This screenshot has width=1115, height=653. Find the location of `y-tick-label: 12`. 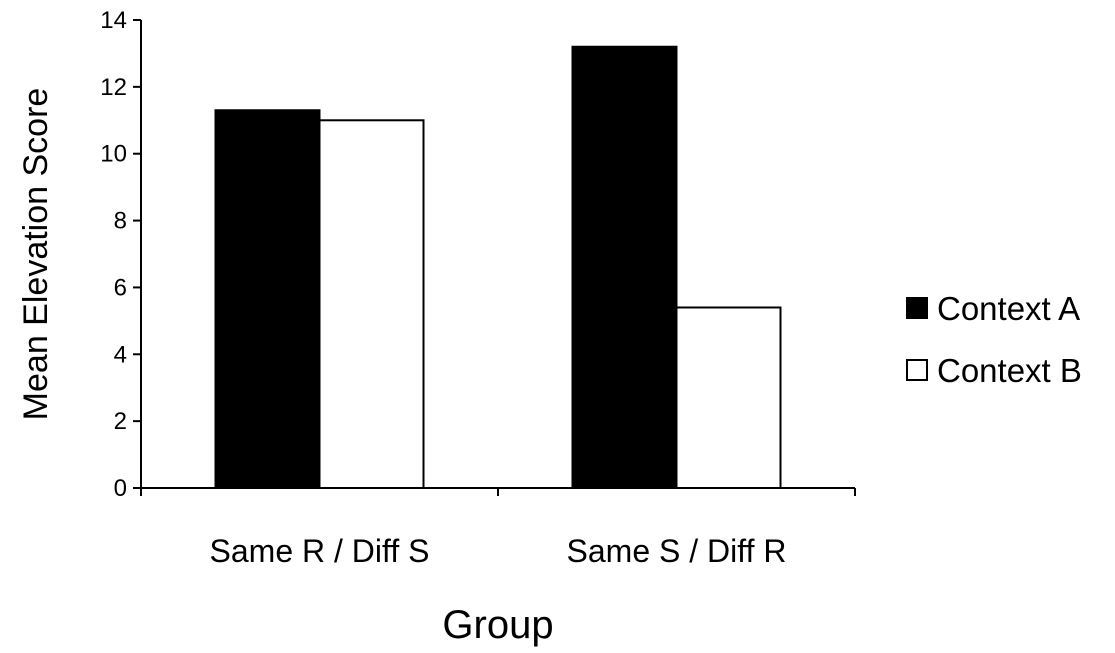

y-tick-label: 12 is located at coordinates (113, 87).